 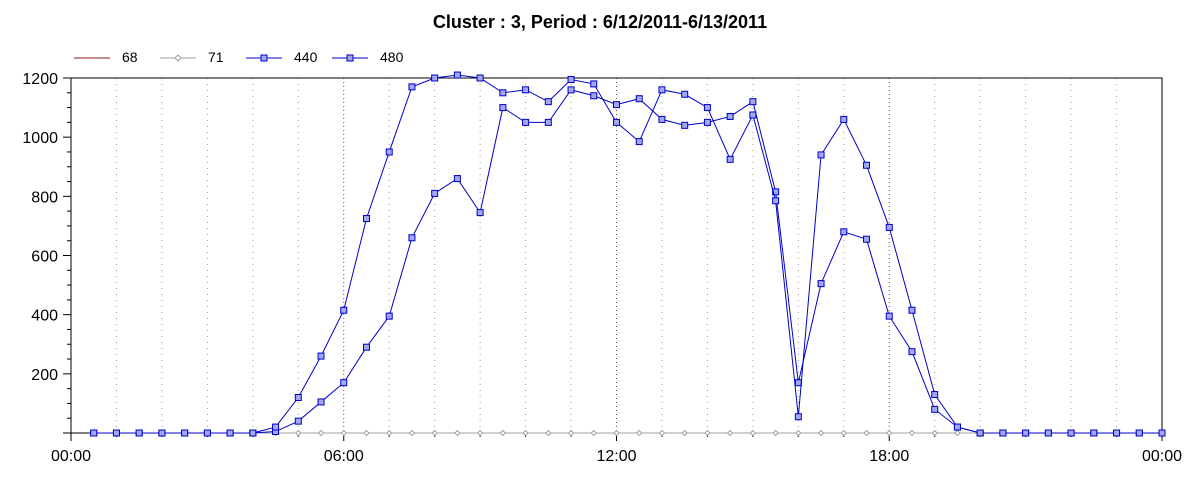 What do you see at coordinates (130, 57) in the screenshot?
I see `legend-label-68: 68` at bounding box center [130, 57].